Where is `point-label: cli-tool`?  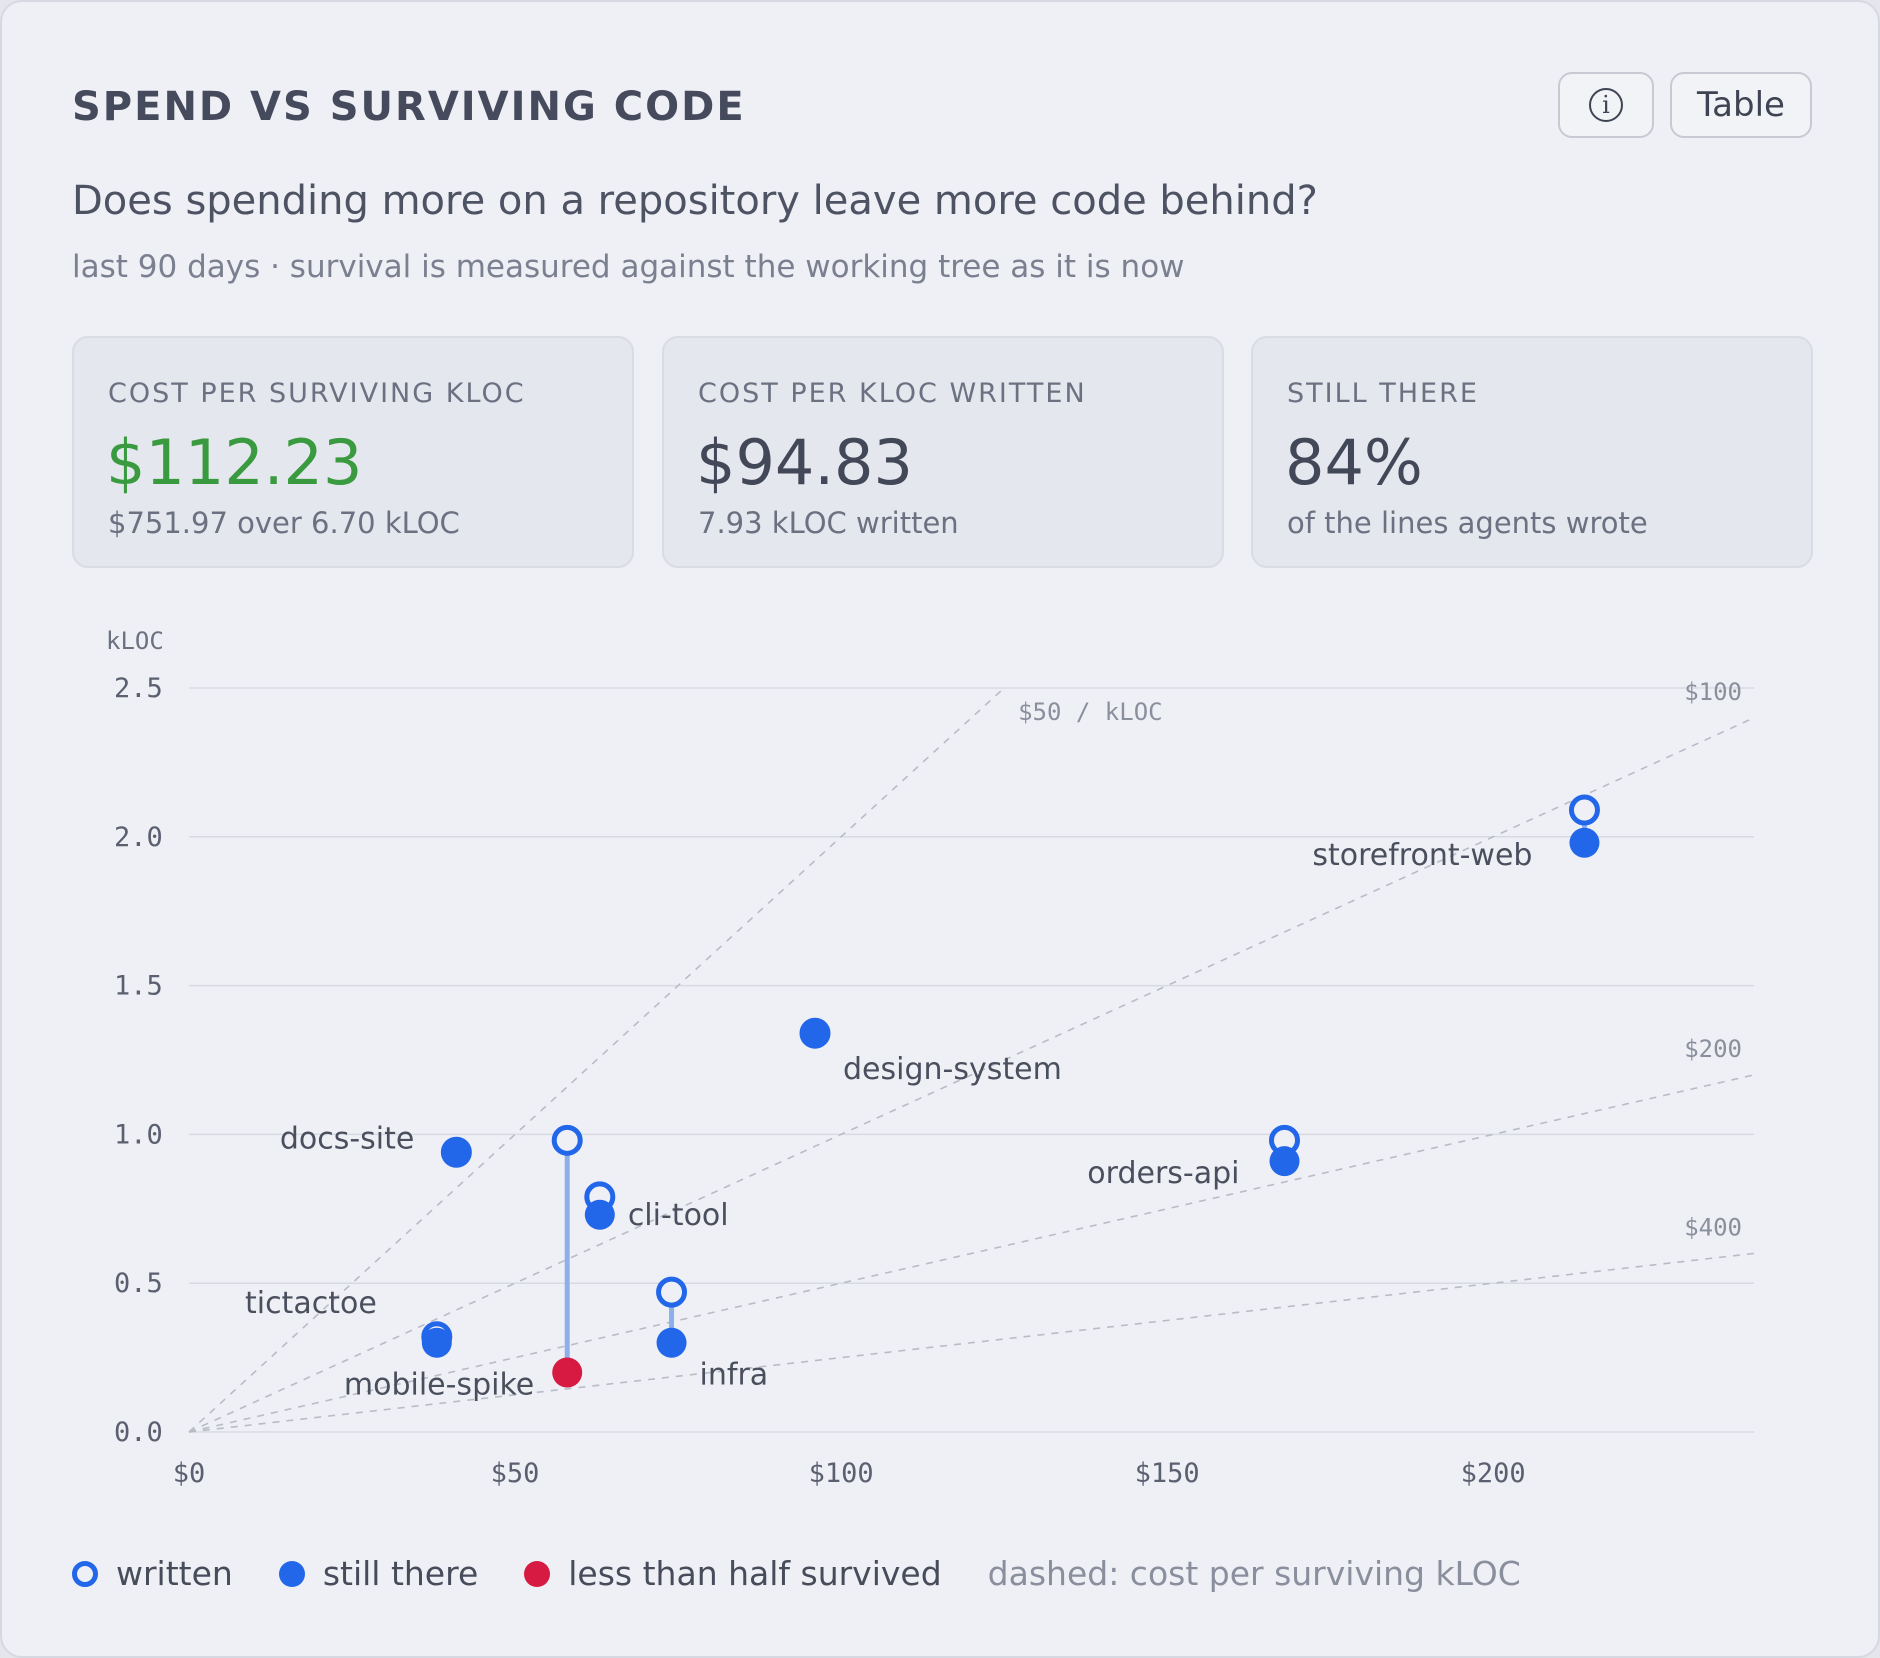 point-label: cli-tool is located at coordinates (678, 1215).